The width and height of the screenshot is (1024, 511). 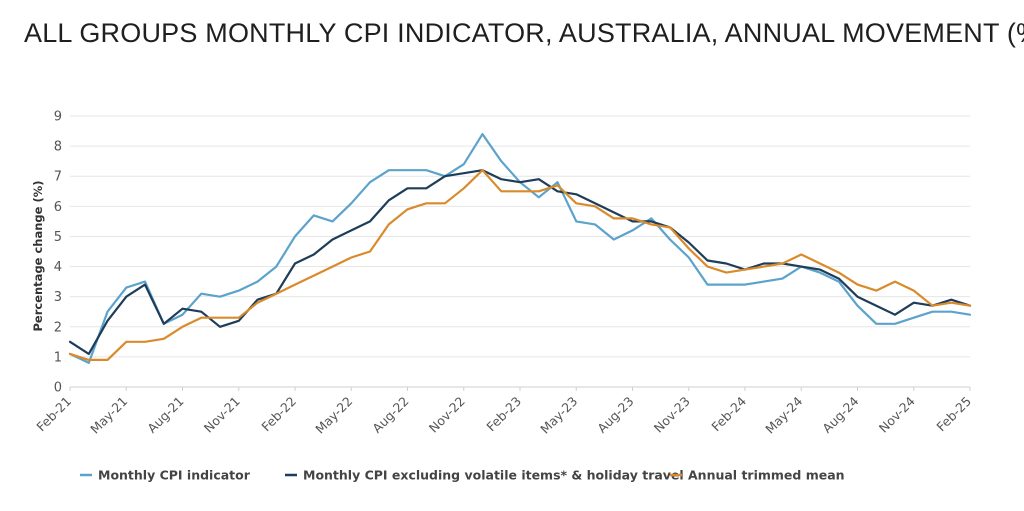 What do you see at coordinates (897, 414) in the screenshot?
I see `x-tick-label: Nov-24` at bounding box center [897, 414].